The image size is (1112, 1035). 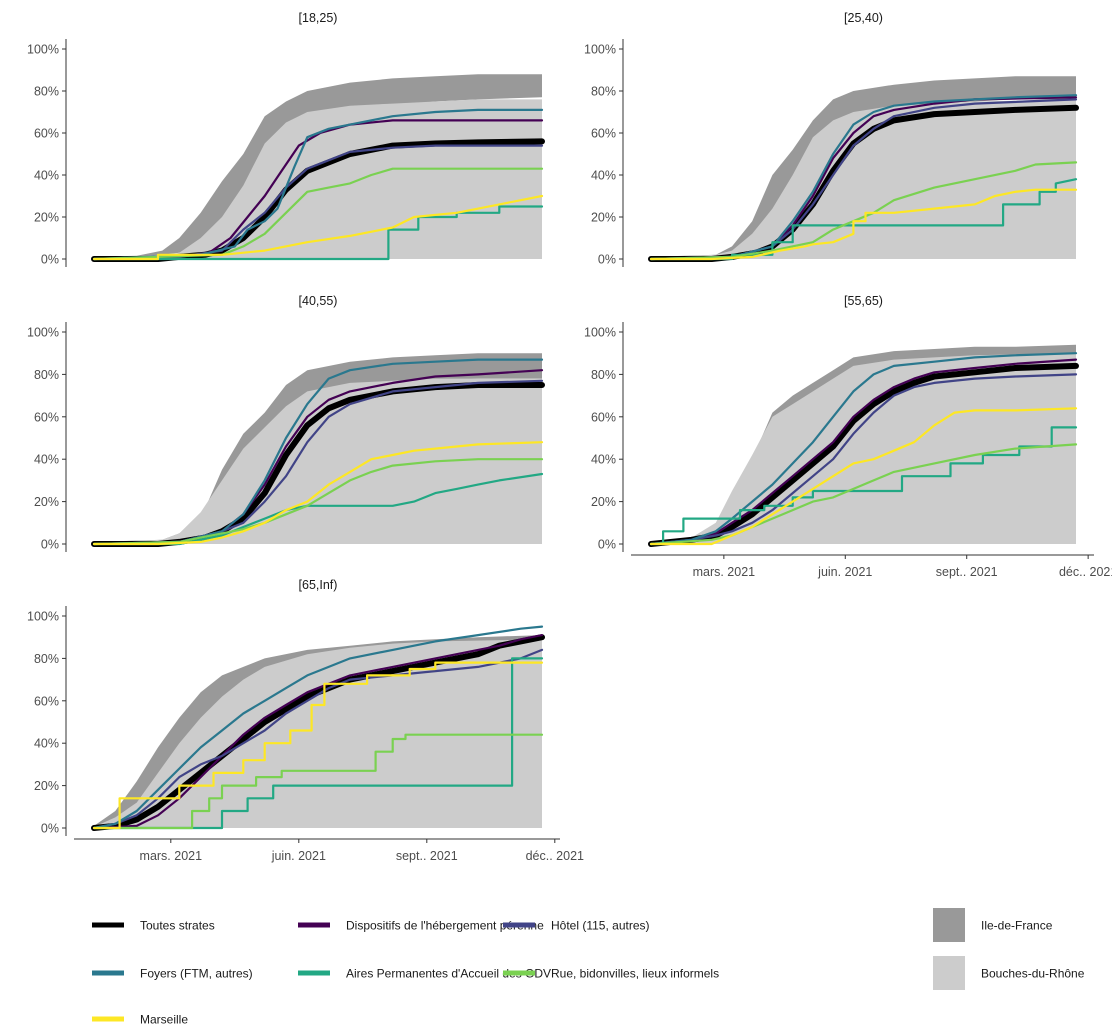 I want to click on panel-title: [18,25), so click(x=318, y=18).